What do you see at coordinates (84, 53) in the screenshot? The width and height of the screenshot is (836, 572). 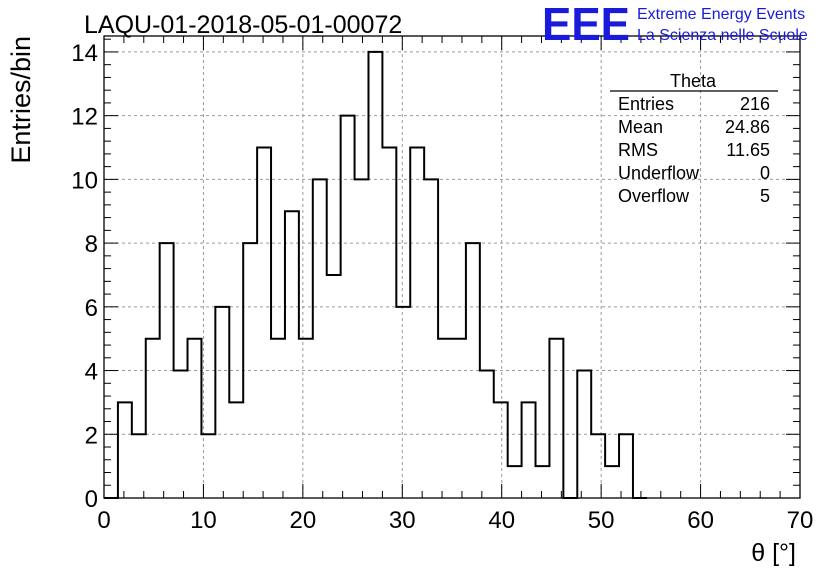 I see `y-tick-label: 14` at bounding box center [84, 53].